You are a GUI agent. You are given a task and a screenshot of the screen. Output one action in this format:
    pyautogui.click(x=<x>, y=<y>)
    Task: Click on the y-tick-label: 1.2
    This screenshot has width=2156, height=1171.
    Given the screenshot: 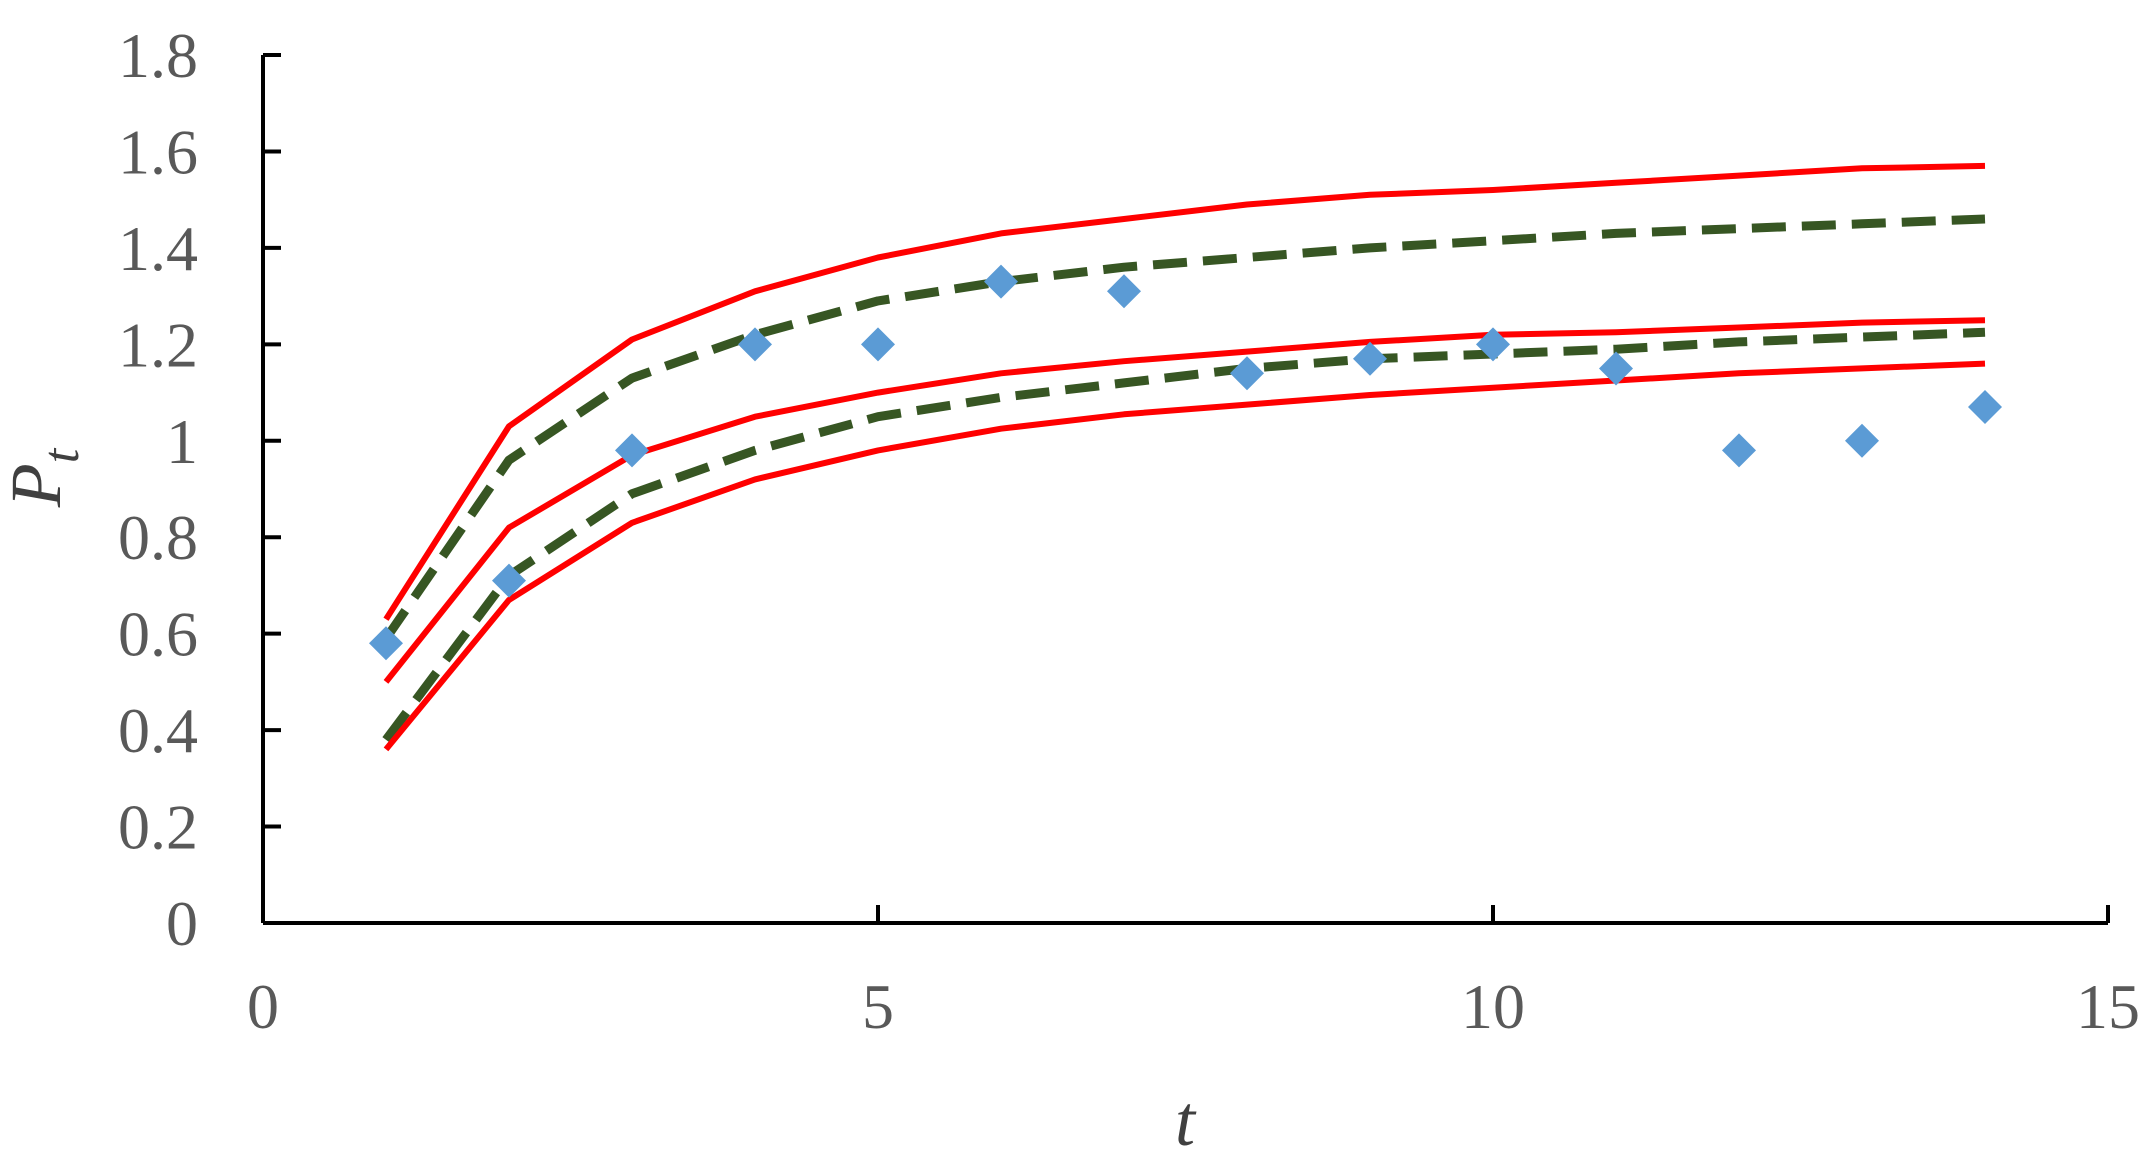 What is the action you would take?
    pyautogui.click(x=158, y=344)
    